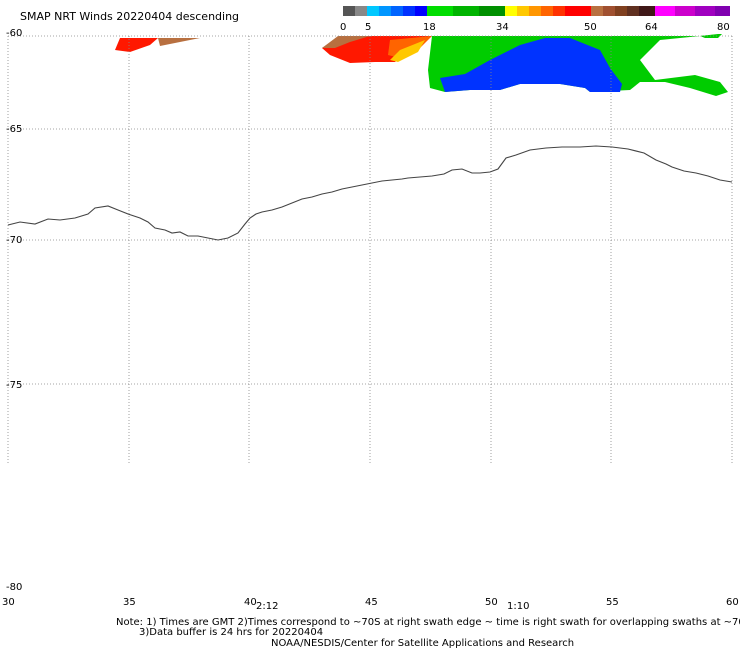 The height and width of the screenshot is (650, 740). What do you see at coordinates (129, 16) in the screenshot?
I see `map-title: SMAP NRT Winds 20220404 descending` at bounding box center [129, 16].